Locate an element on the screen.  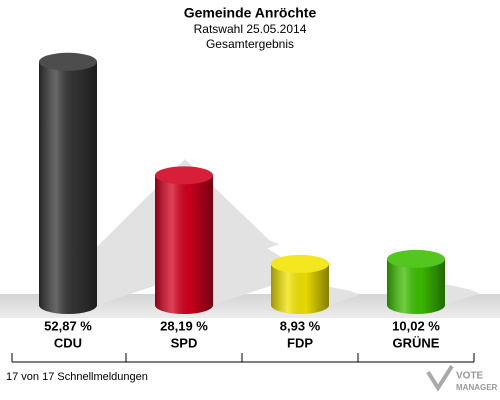
category-brackets is located at coordinates (243, 358).